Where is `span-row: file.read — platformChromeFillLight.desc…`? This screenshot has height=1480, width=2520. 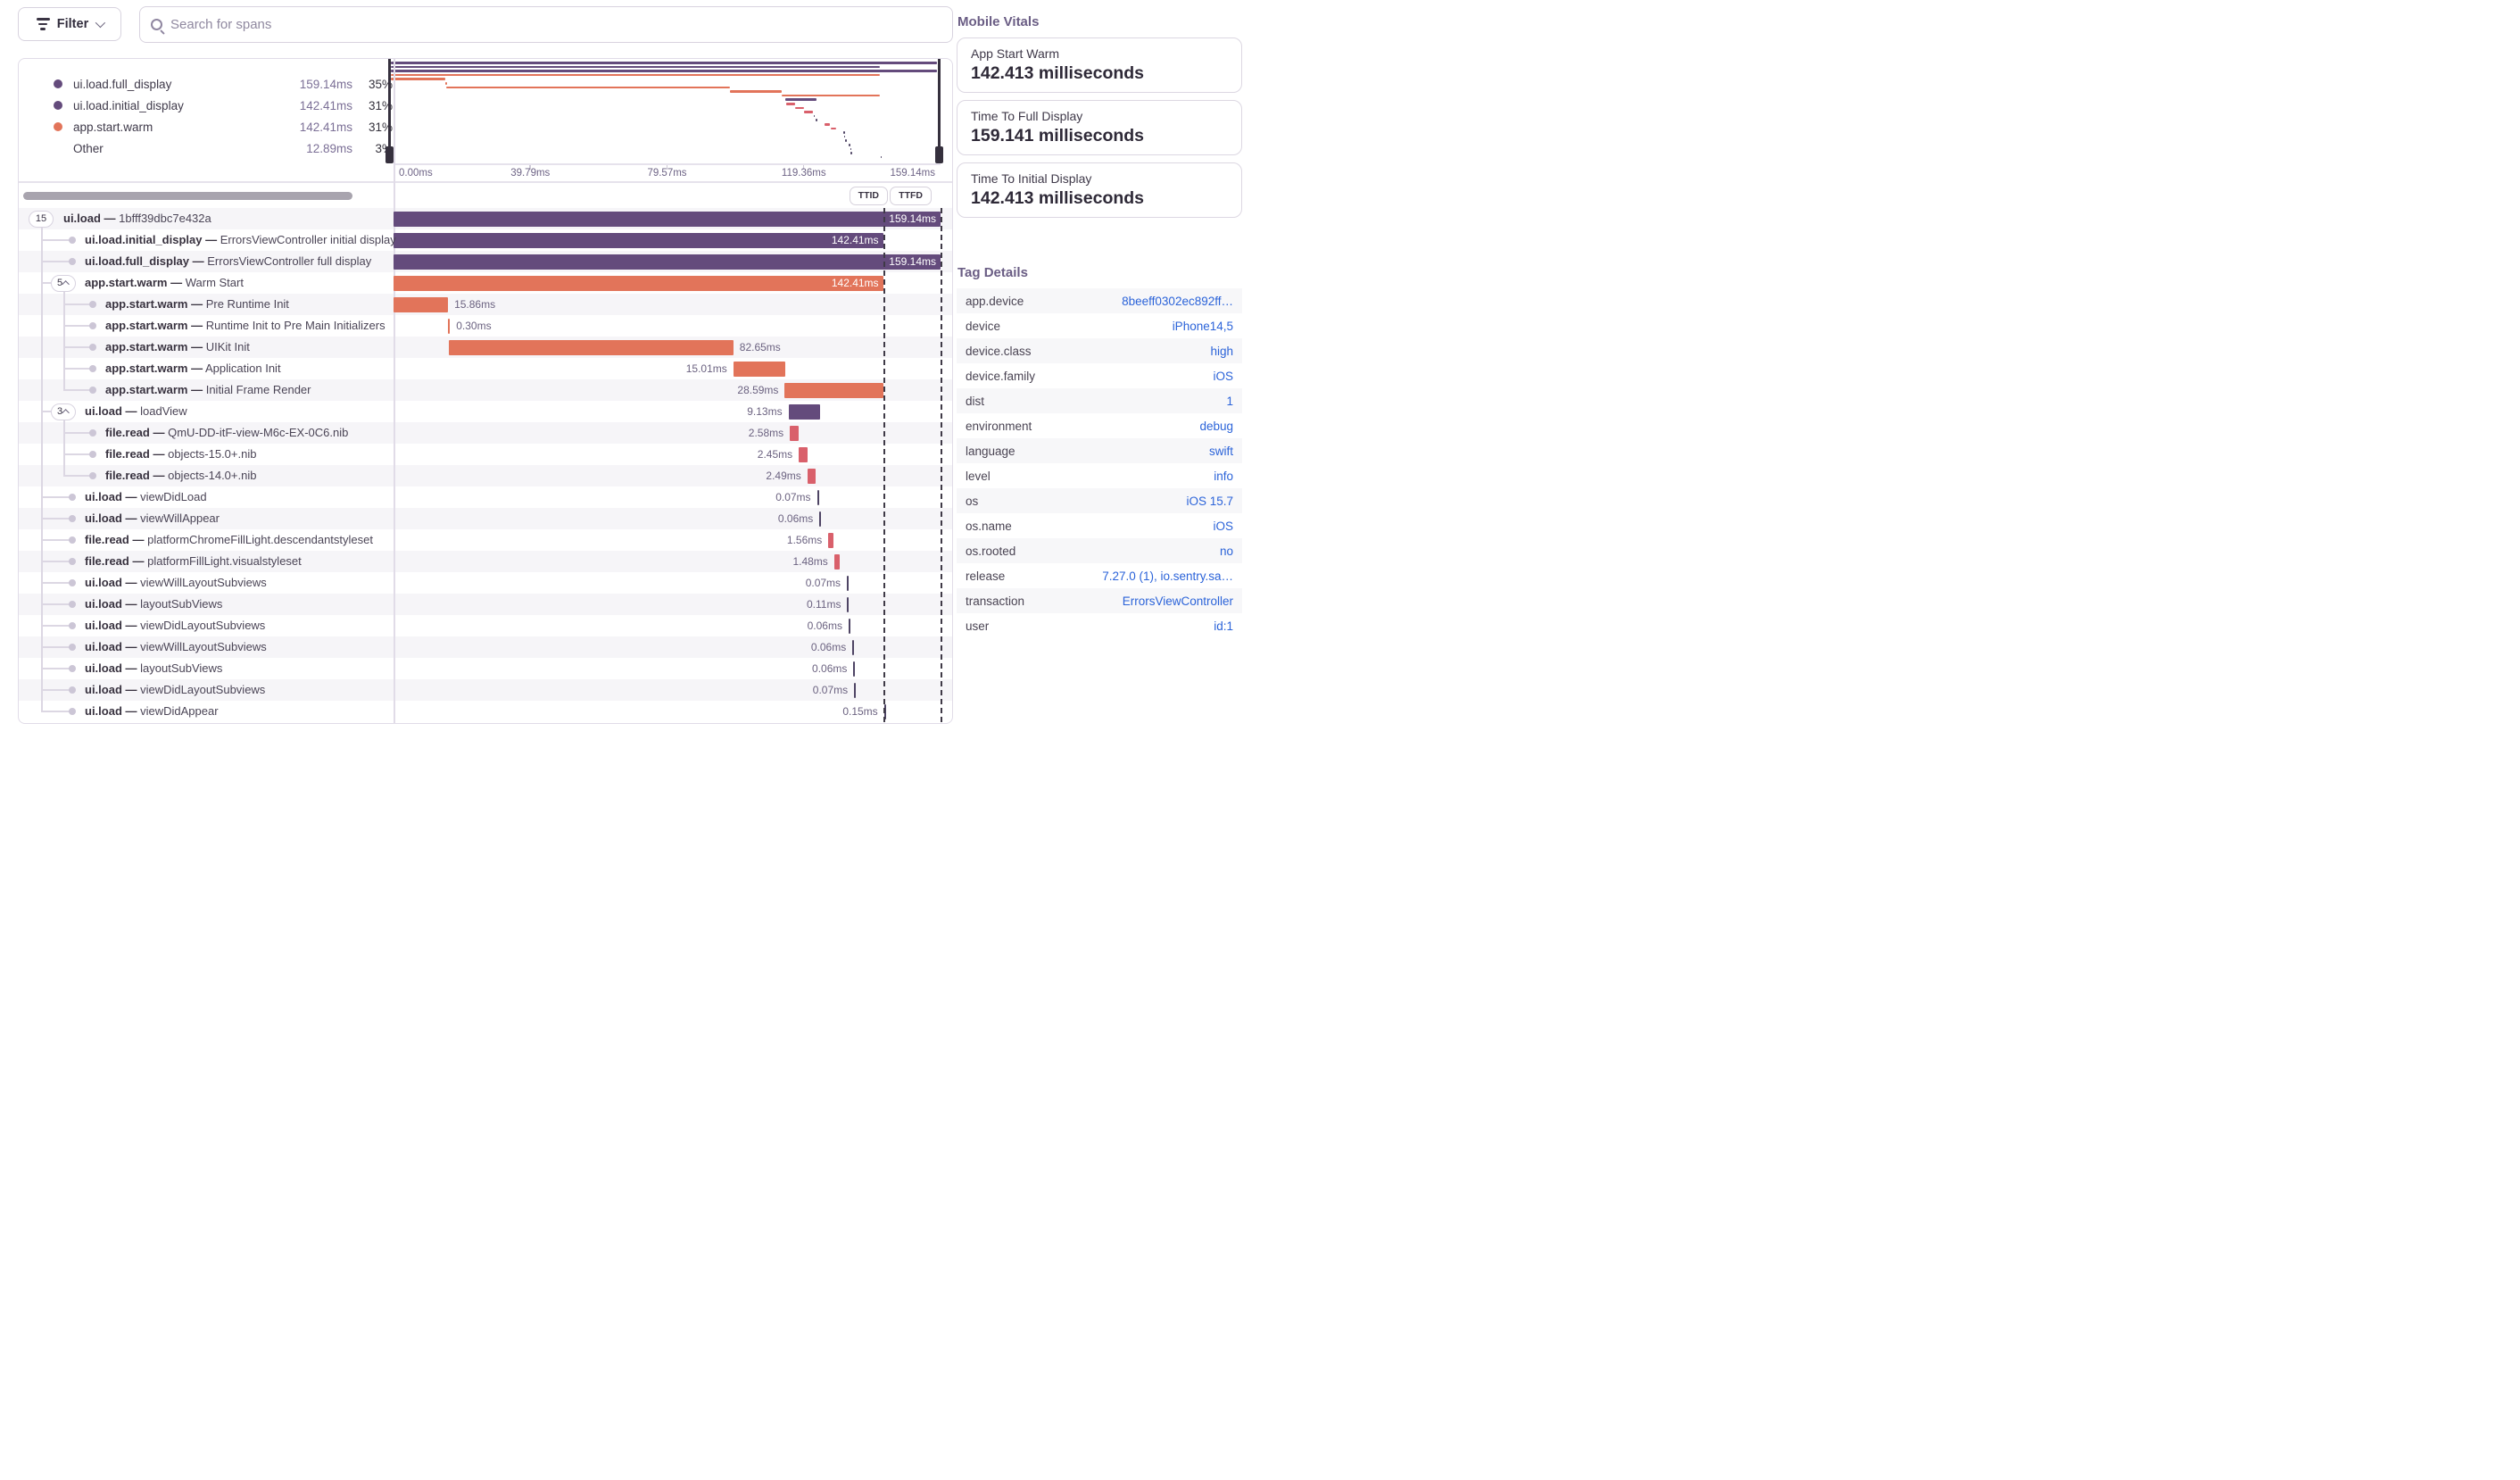 span-row: file.read — platformChromeFillLight.desc… is located at coordinates (485, 540).